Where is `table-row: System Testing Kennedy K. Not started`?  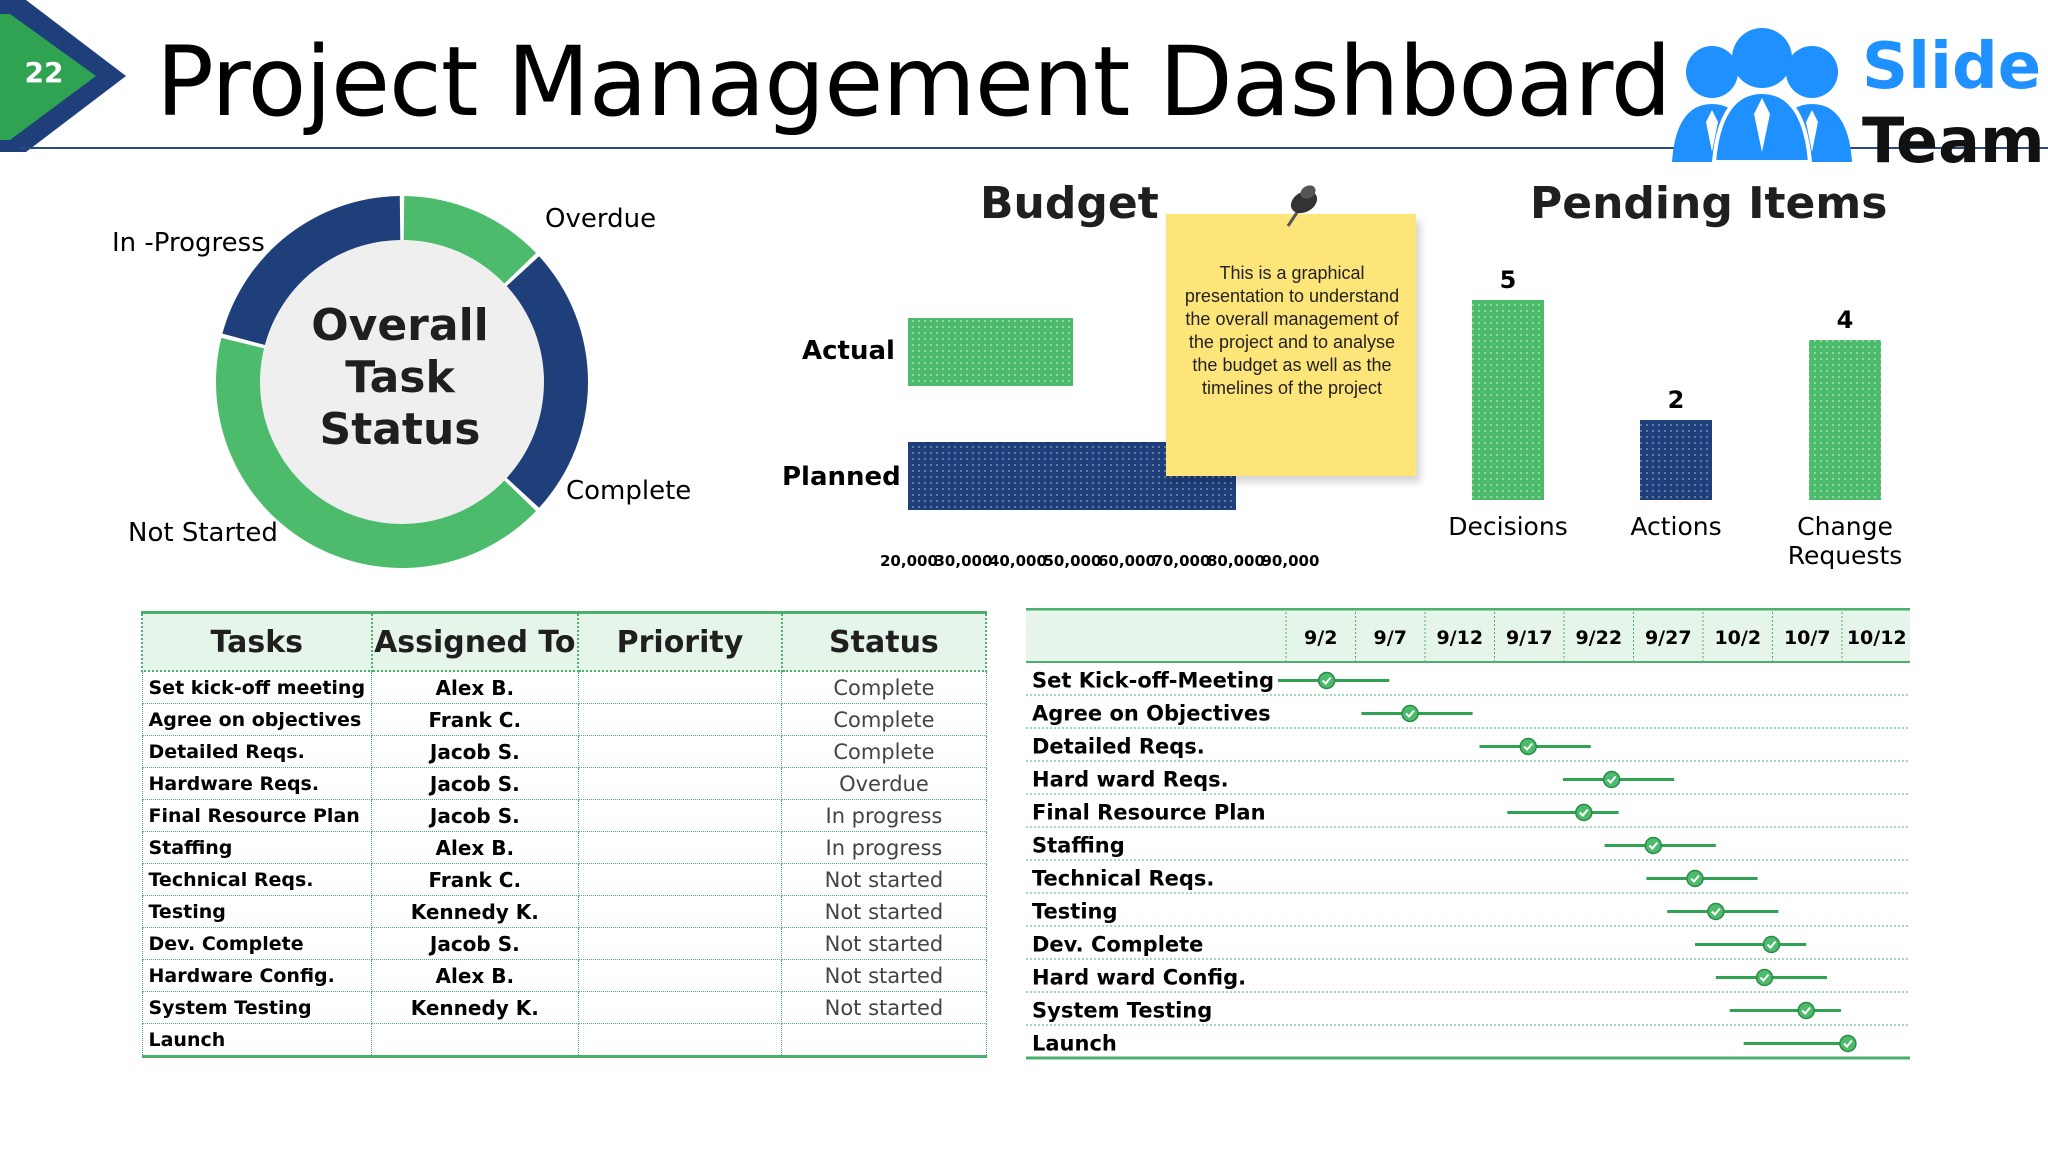
table-row: System Testing Kennedy K. Not started is located at coordinates (564, 1007).